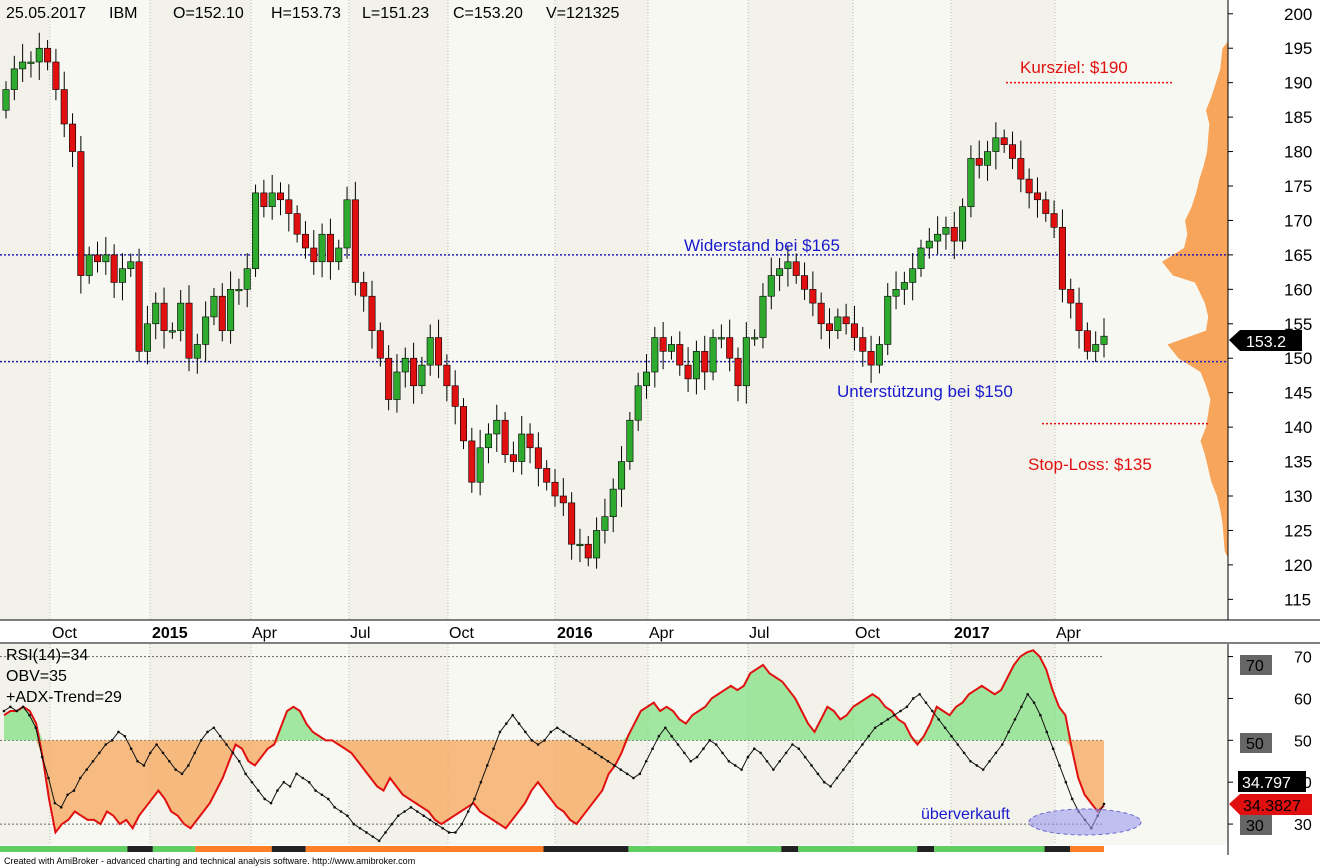 This screenshot has height=868, width=1320. I want to click on black-series-line, so click(554, 767).